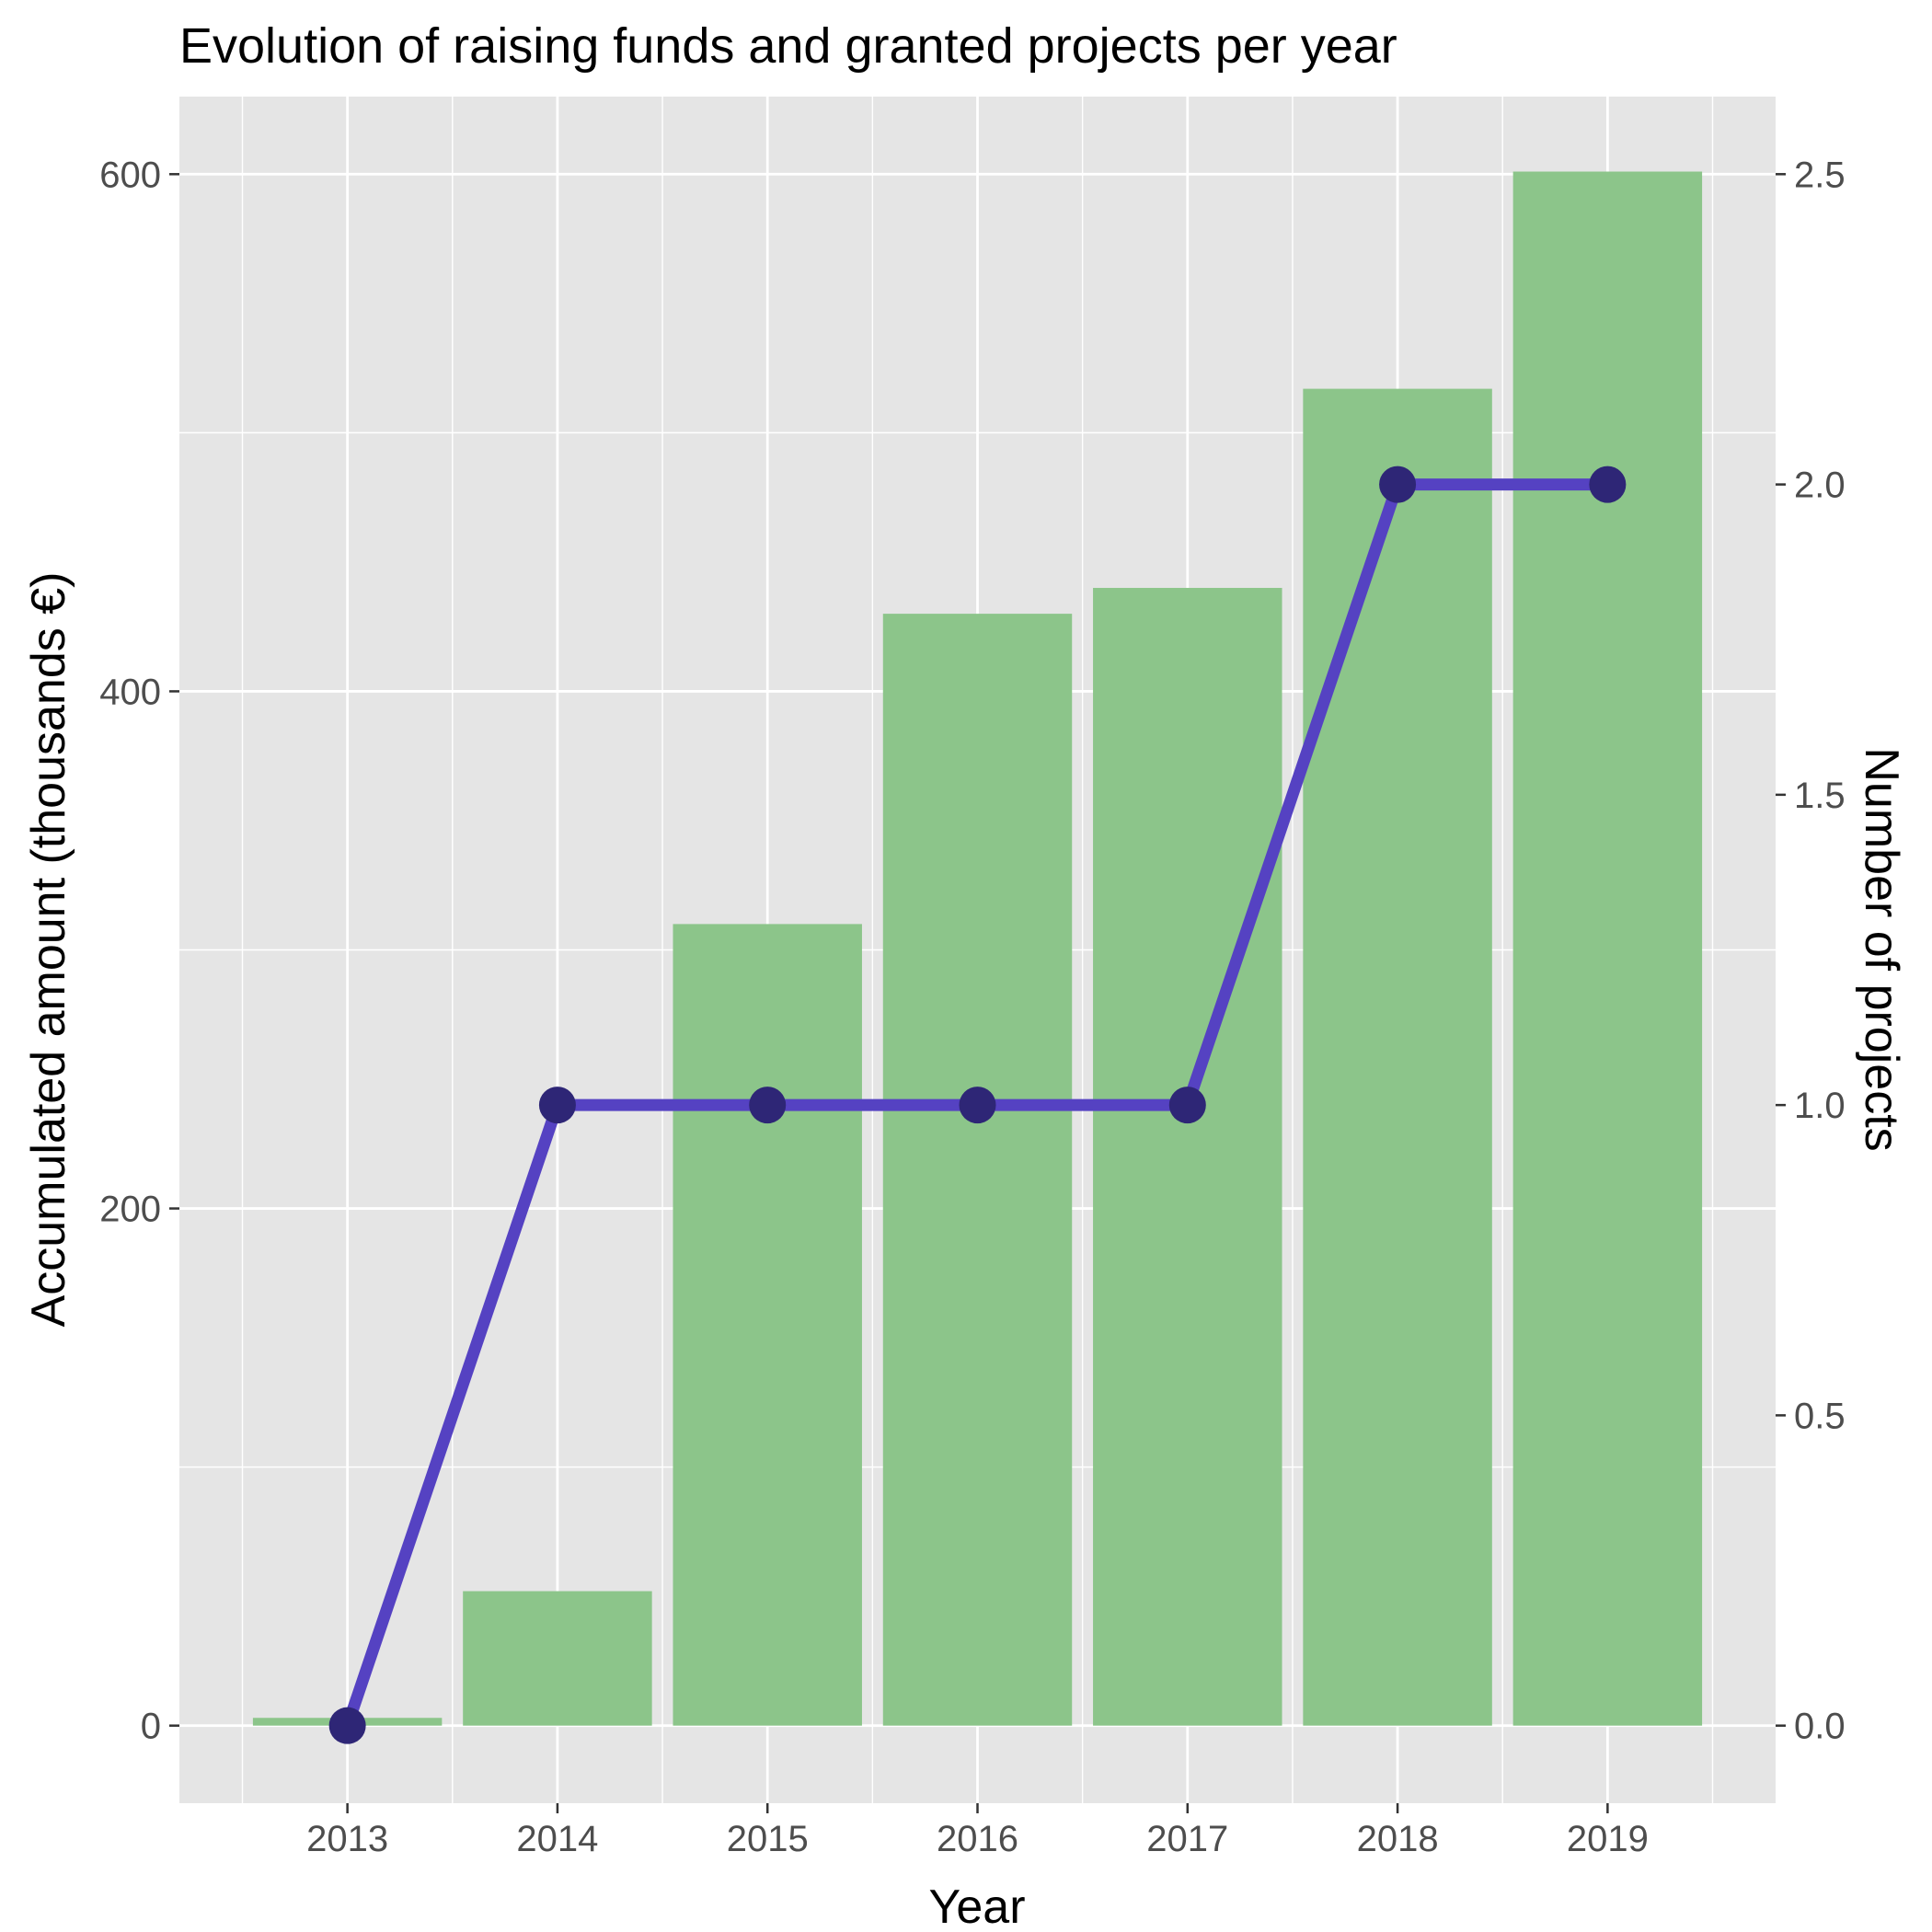  Describe the element at coordinates (767, 1325) in the screenshot. I see `bar-2015` at that location.